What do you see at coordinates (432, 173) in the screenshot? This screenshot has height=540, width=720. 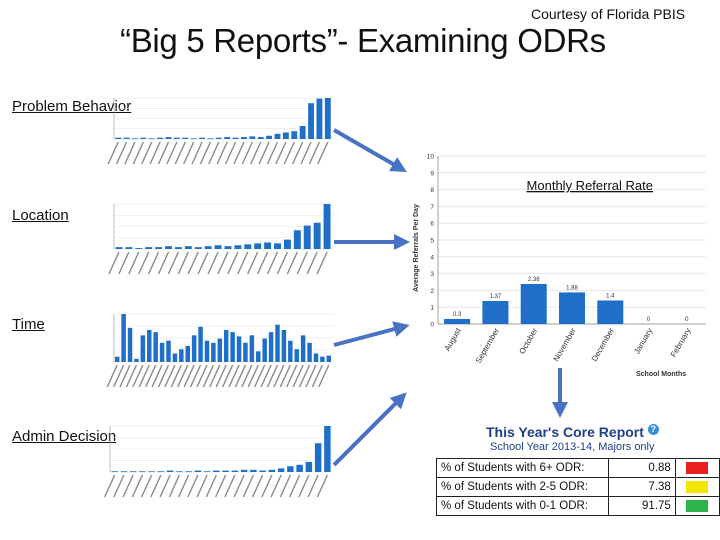 I see `y-tick-label: 9` at bounding box center [432, 173].